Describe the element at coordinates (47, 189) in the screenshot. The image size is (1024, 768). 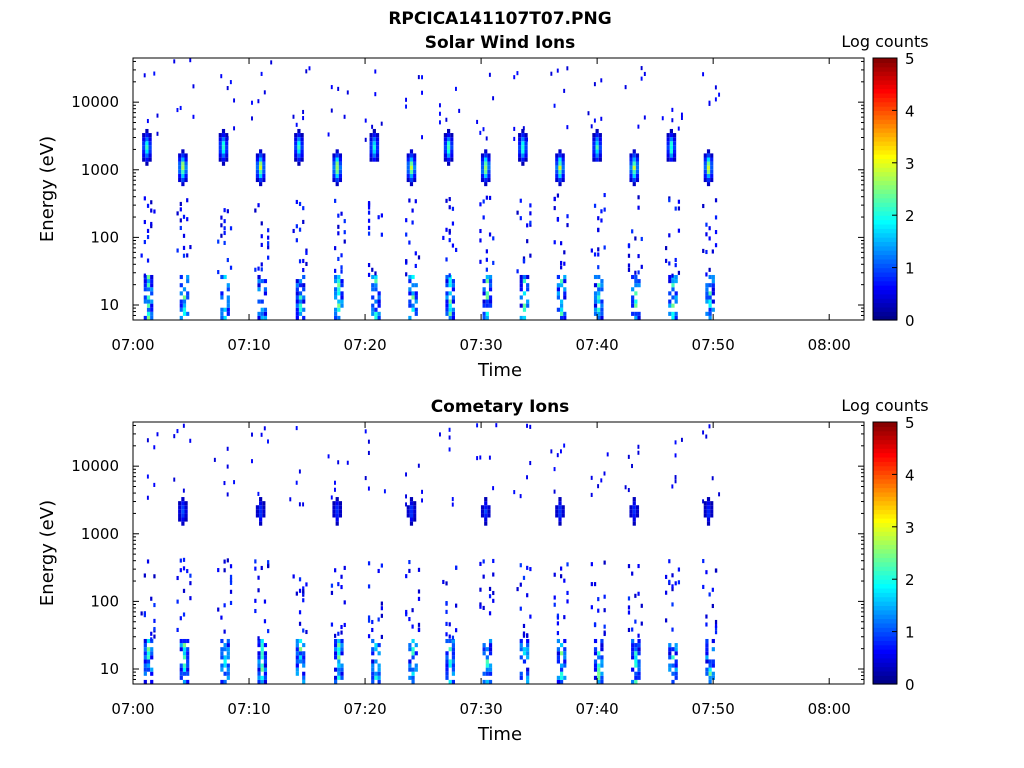
I see `y-axis-label: Energy (eV)` at that location.